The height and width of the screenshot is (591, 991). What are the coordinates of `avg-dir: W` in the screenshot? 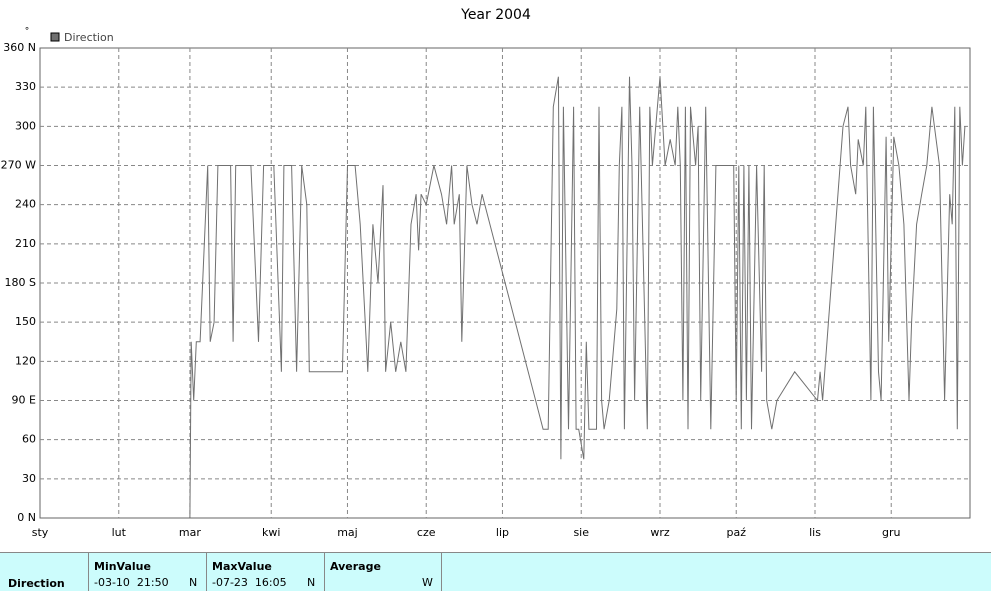 It's located at (427, 582).